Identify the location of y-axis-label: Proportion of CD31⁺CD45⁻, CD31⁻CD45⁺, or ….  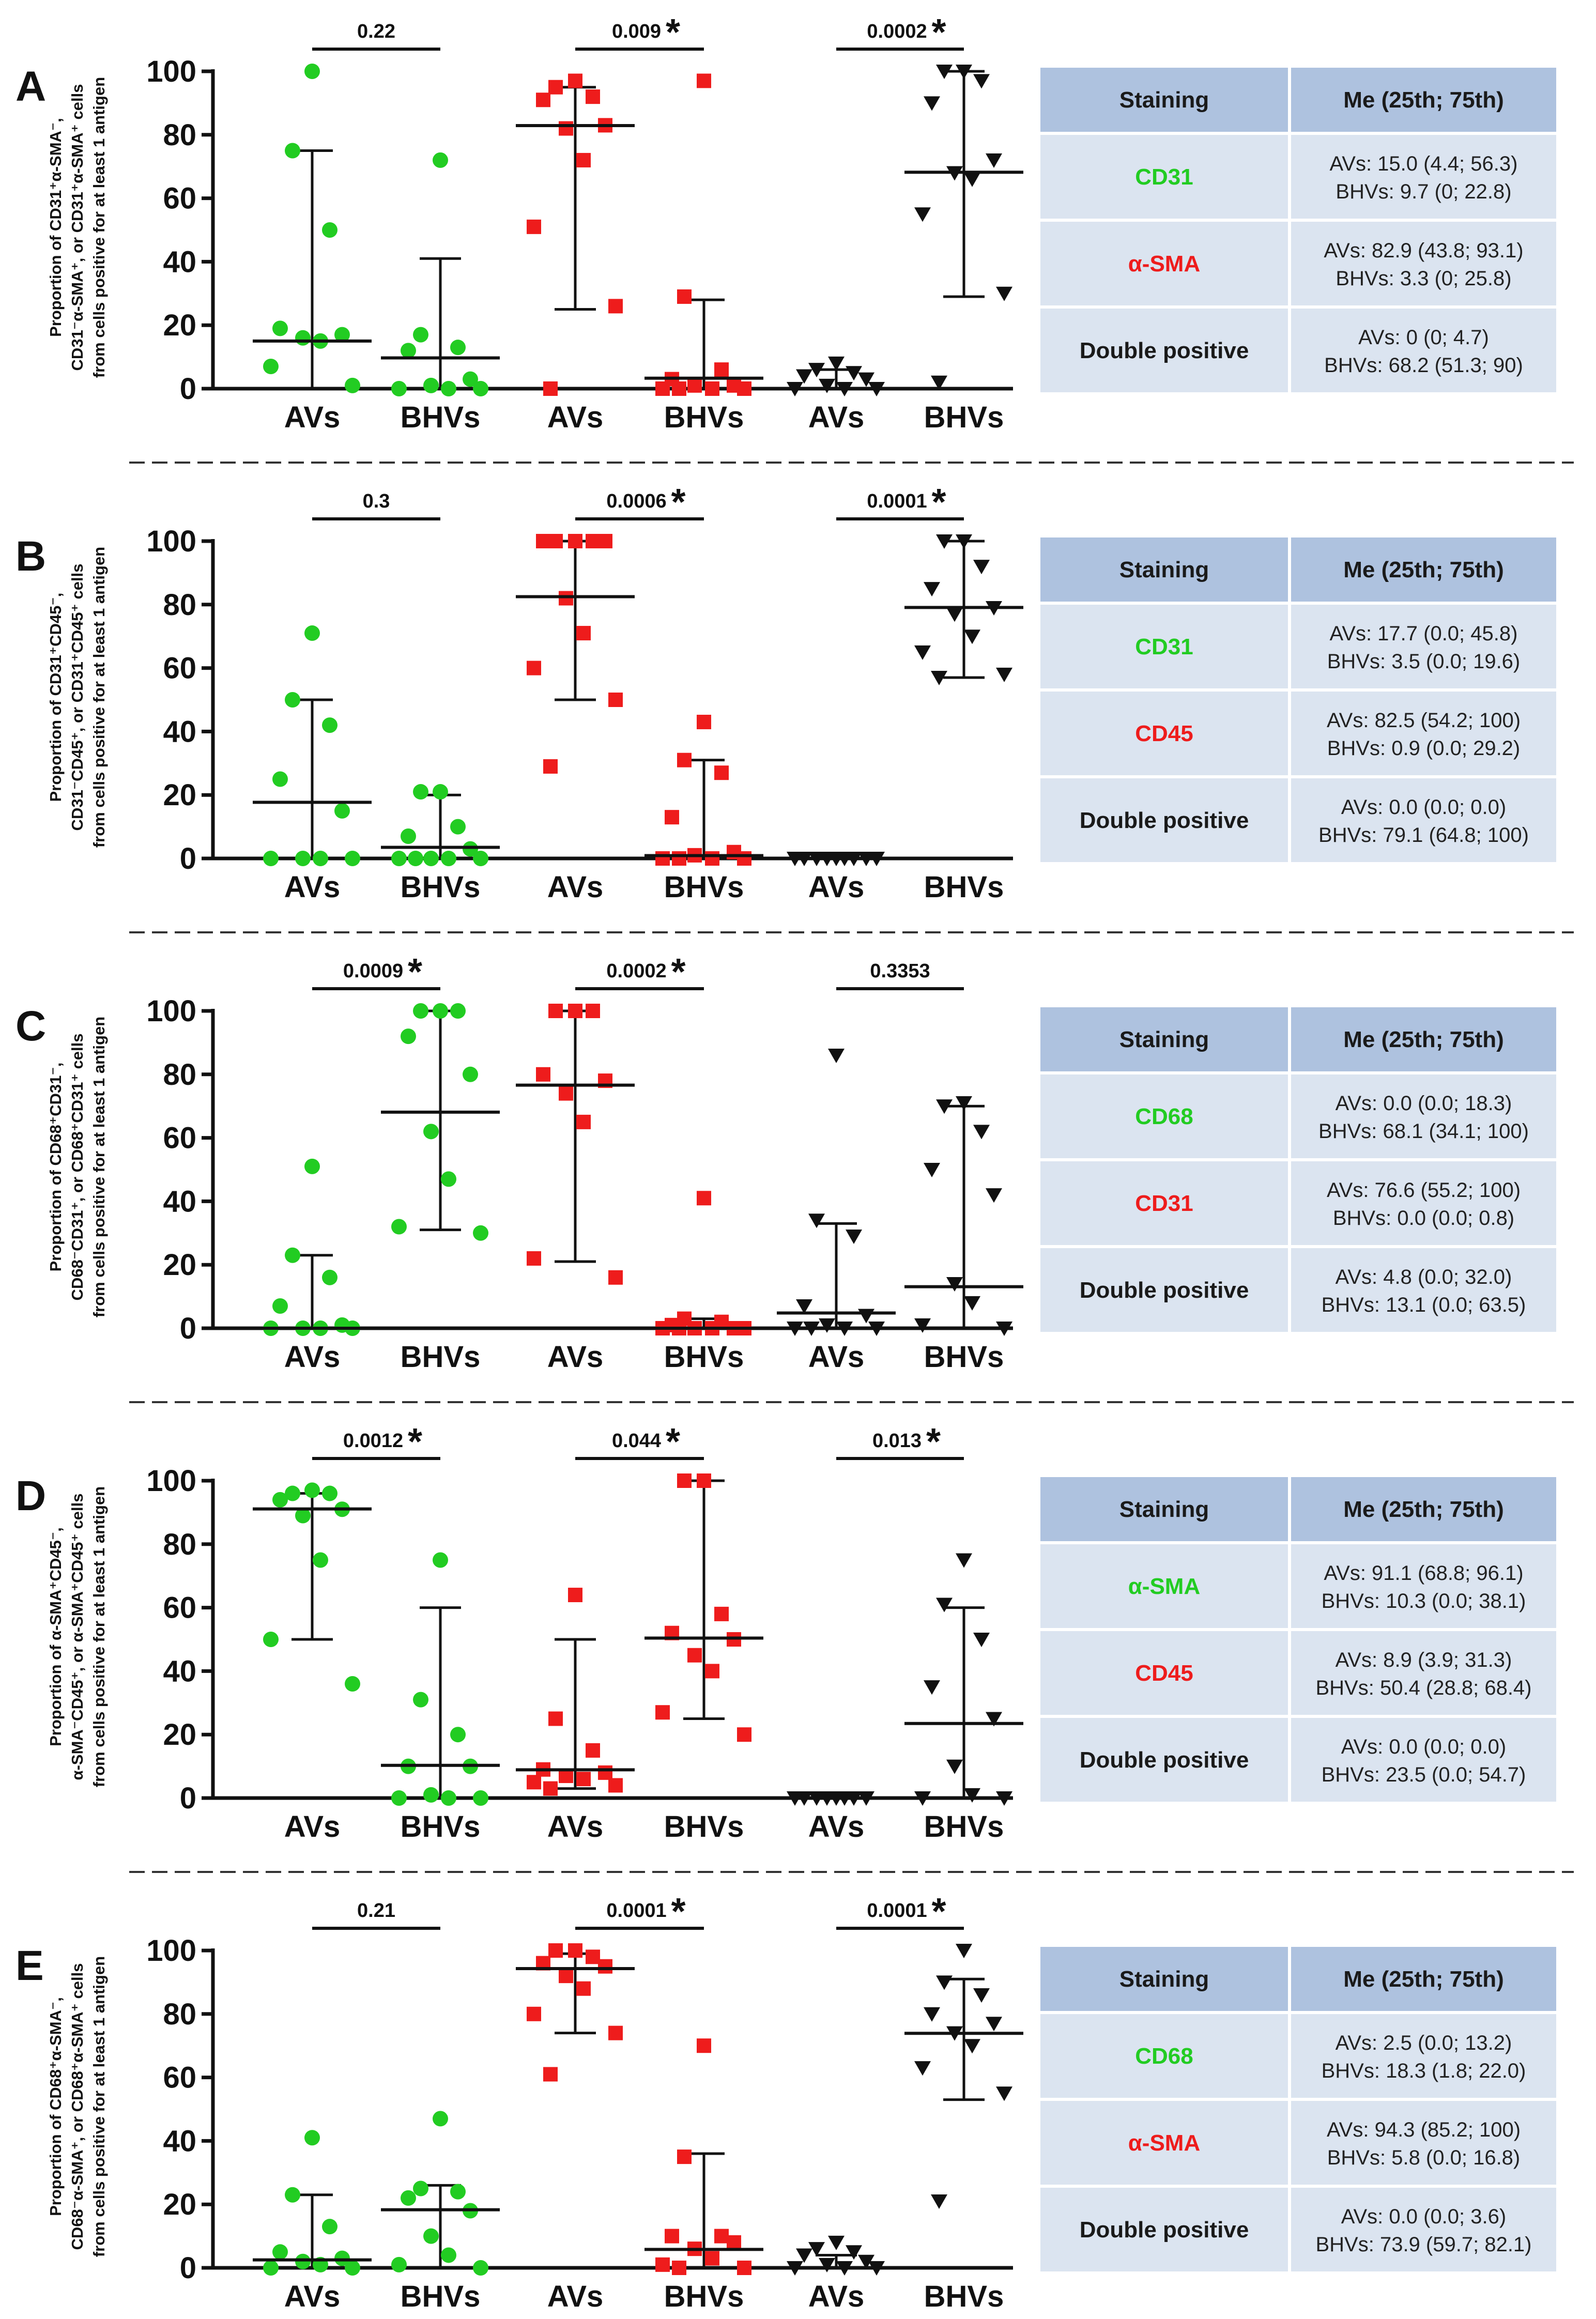
(77, 697).